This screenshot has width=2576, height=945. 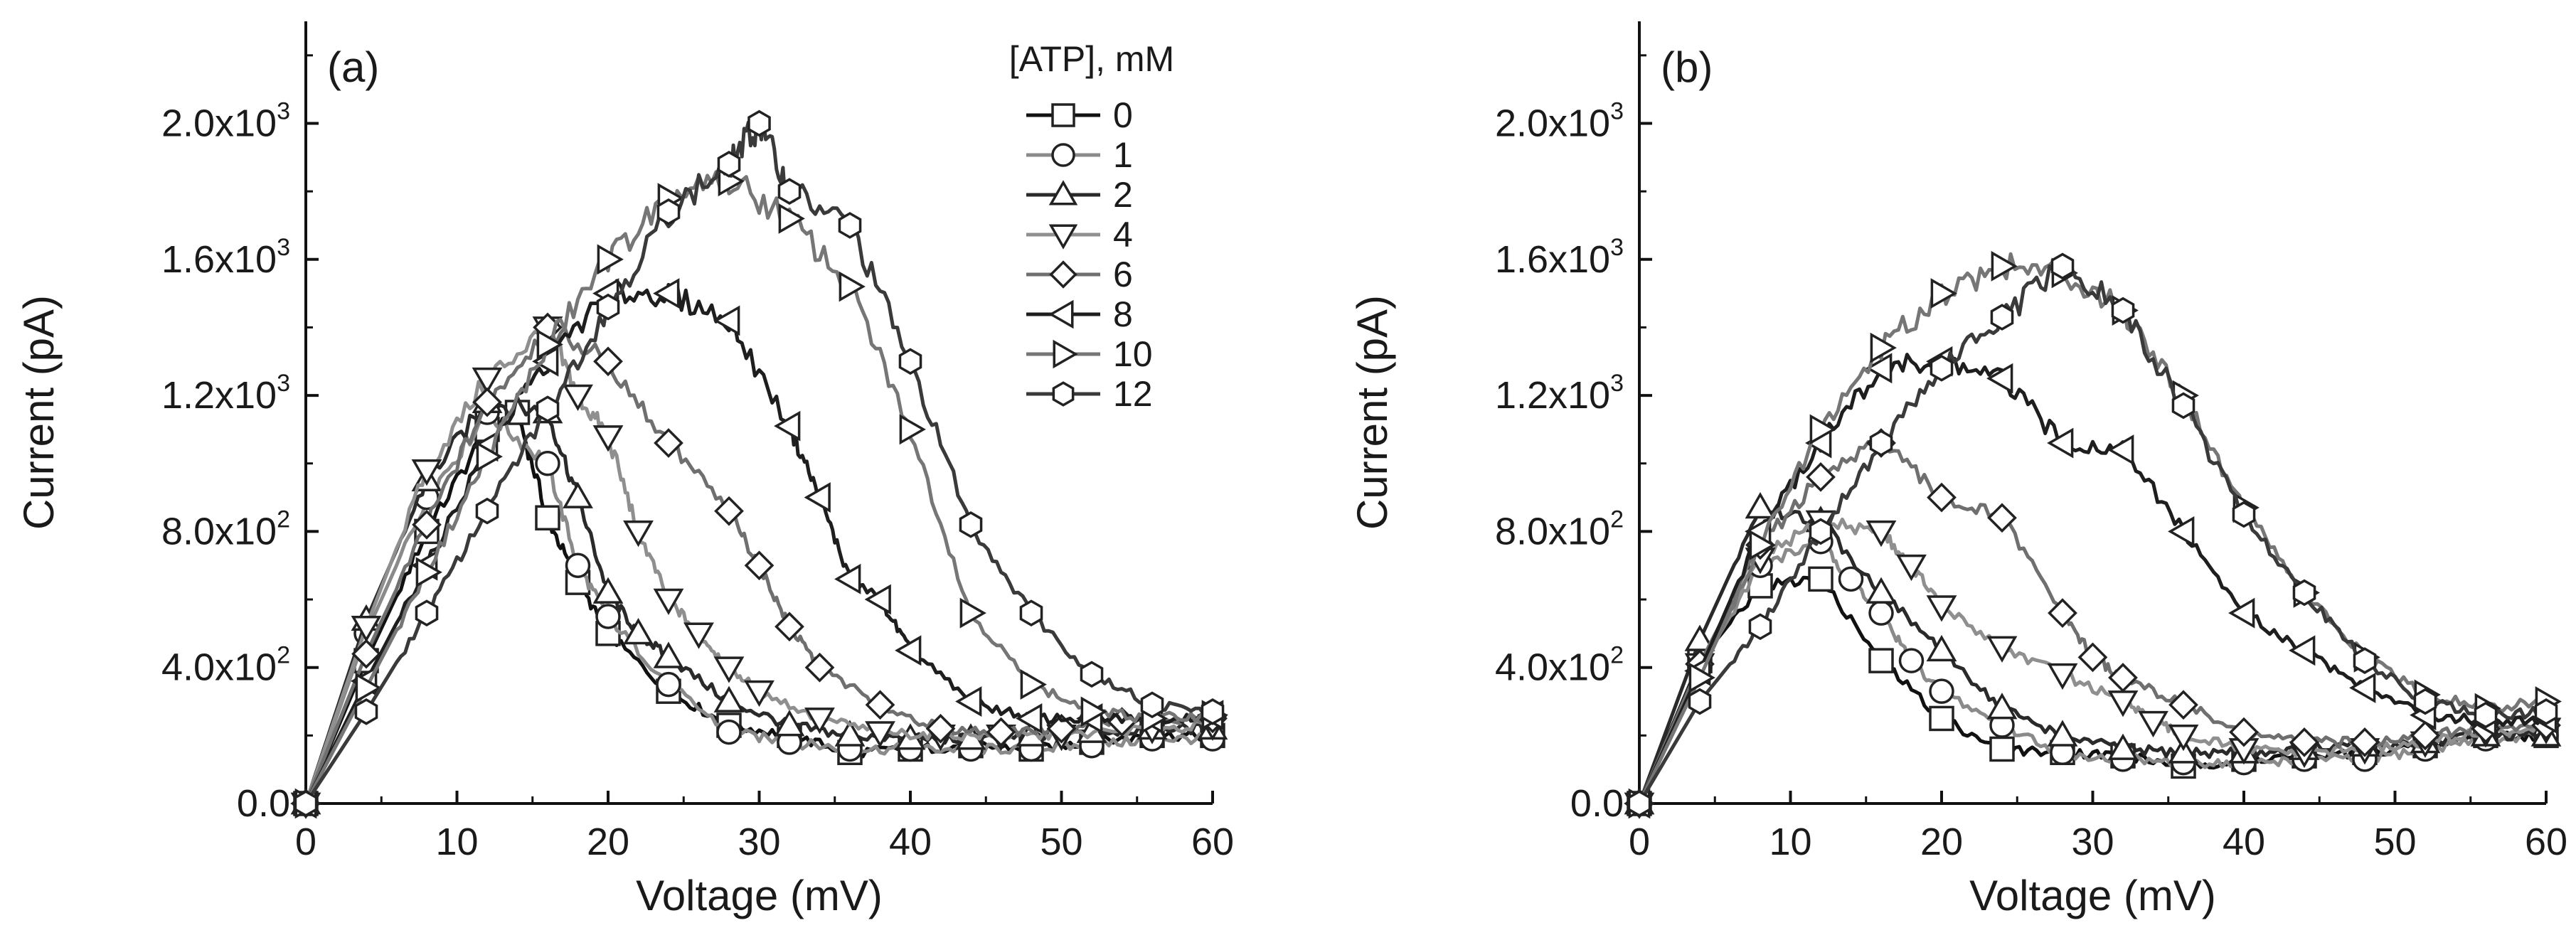 I want to click on y-tick-label: 4.0x10², so click(x=225, y=665).